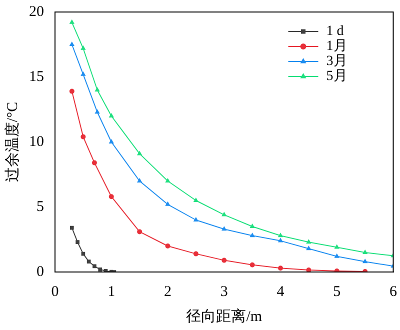  Describe the element at coordinates (36, 142) in the screenshot. I see `y-tick-label: 10` at that location.